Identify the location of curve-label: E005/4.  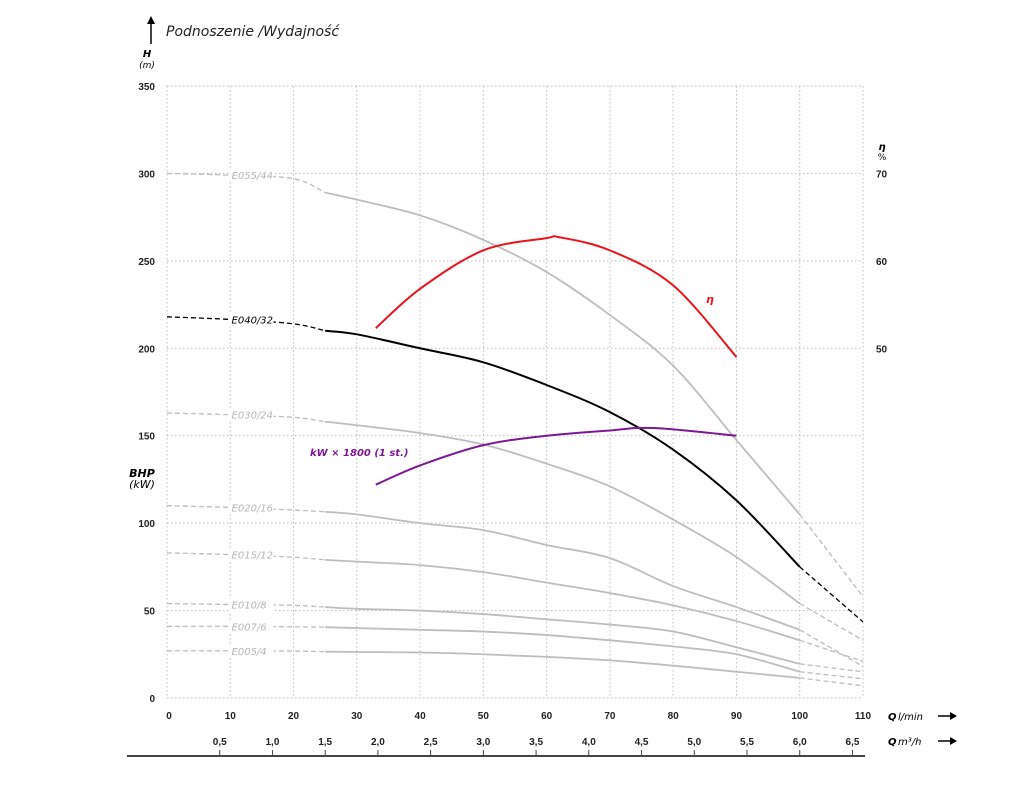
(249, 652).